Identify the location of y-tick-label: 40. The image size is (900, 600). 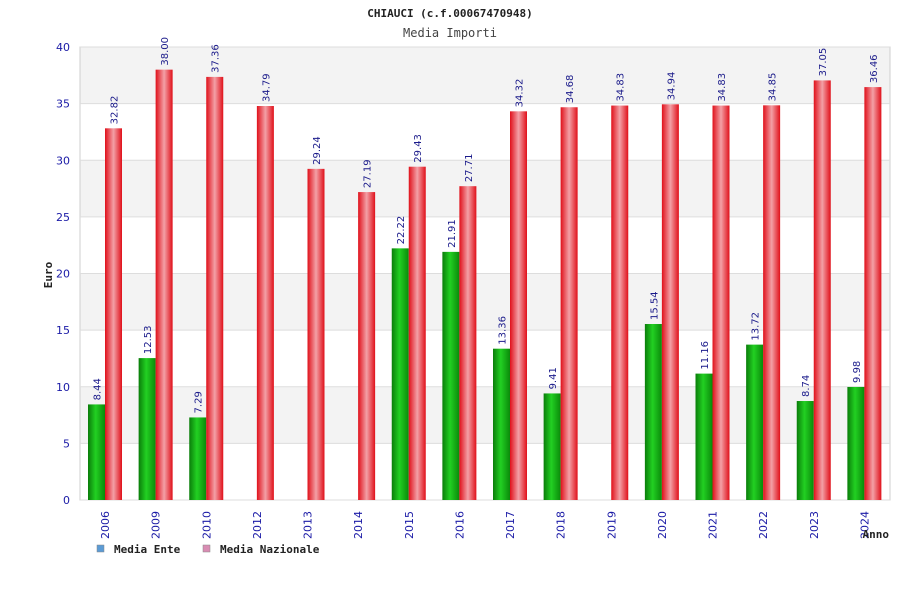
(63, 47).